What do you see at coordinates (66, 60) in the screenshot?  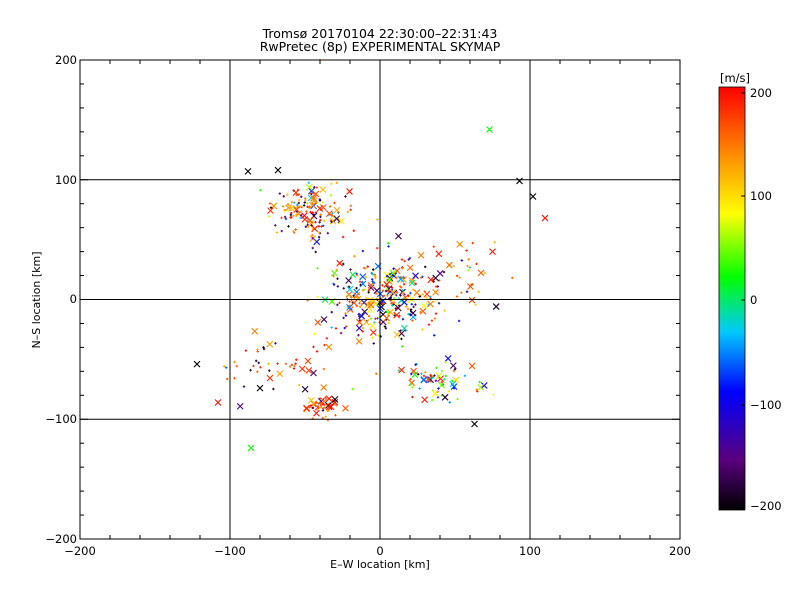 I see `y-tick-label: 200` at bounding box center [66, 60].